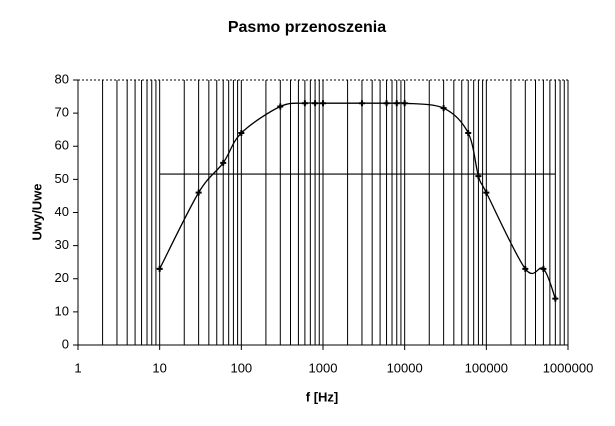 This screenshot has width=615, height=426. Describe the element at coordinates (62, 178) in the screenshot. I see `y-tick-label: 50` at that location.